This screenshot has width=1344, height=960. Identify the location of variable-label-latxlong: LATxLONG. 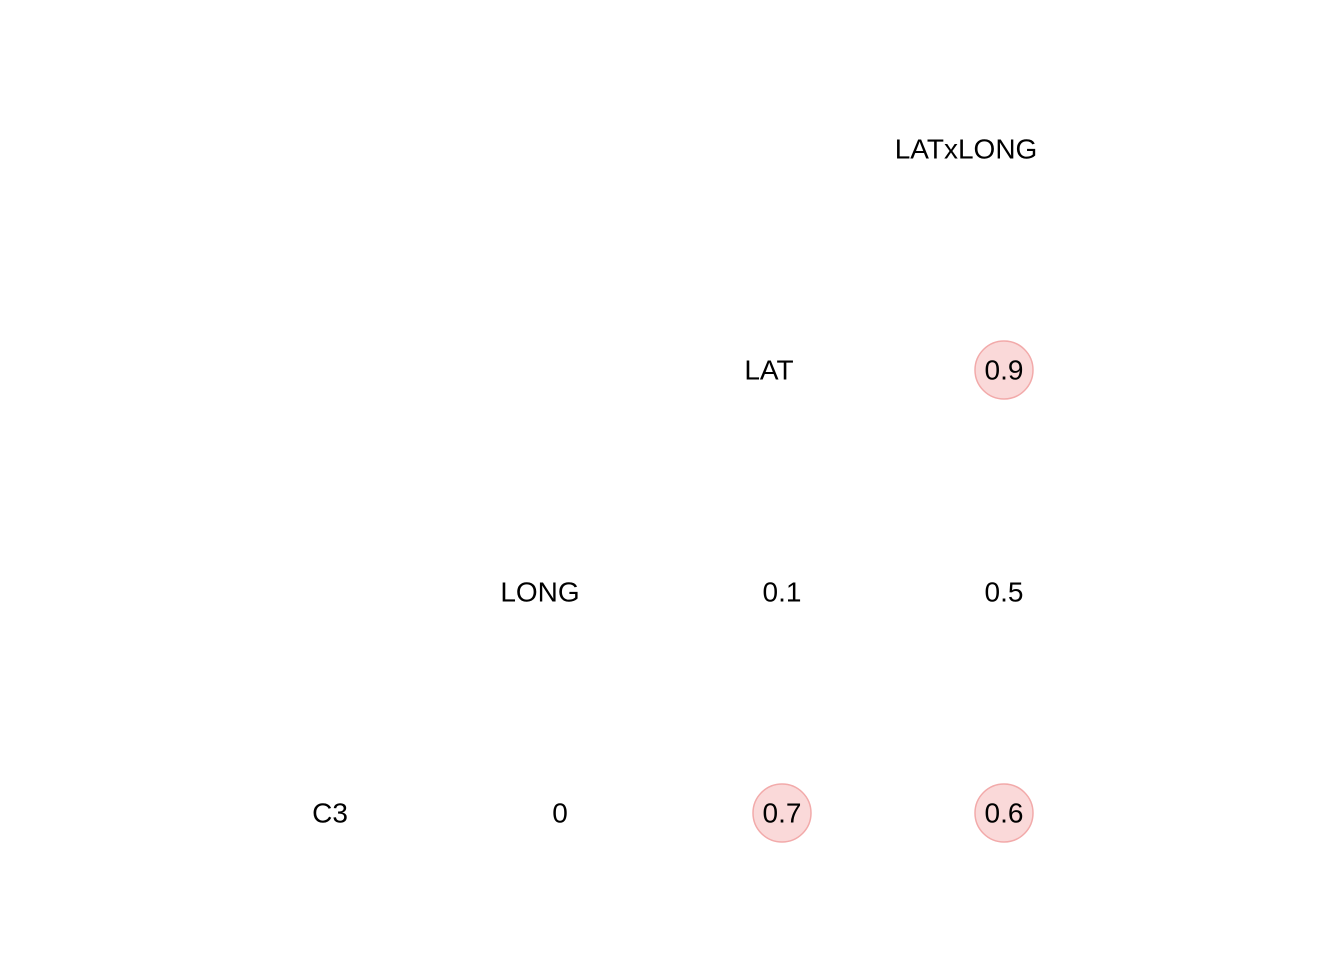
(966, 149).